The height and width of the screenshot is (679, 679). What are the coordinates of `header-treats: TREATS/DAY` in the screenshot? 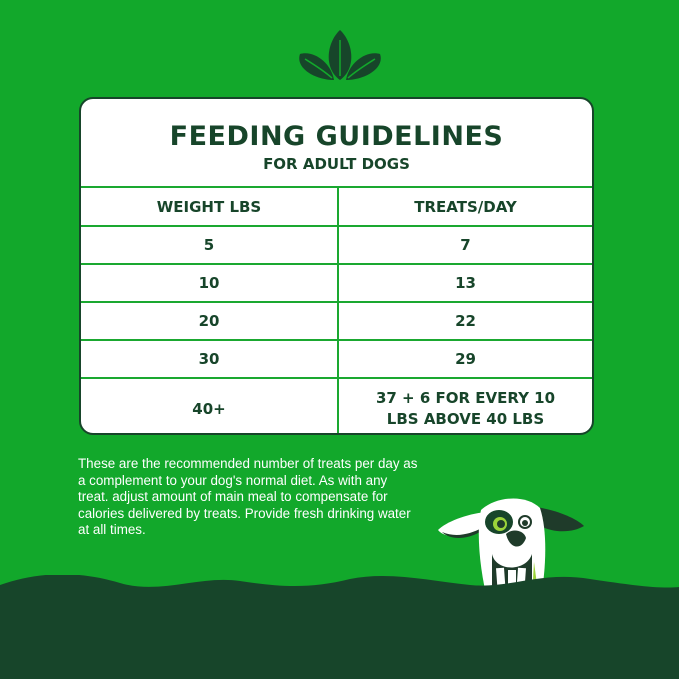 It's located at (464, 206).